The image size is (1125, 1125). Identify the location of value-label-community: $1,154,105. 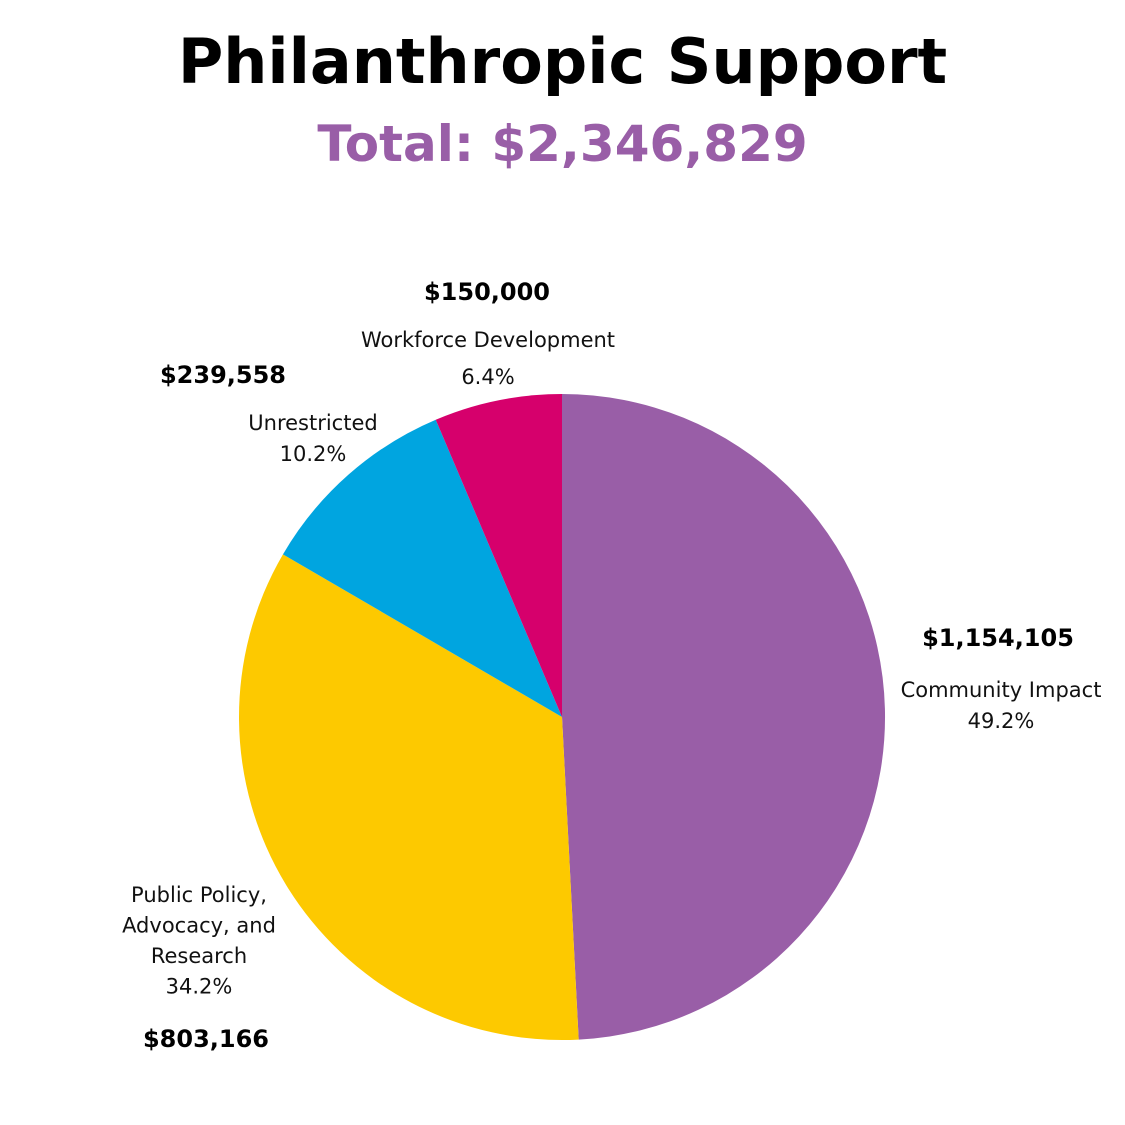
(998, 638).